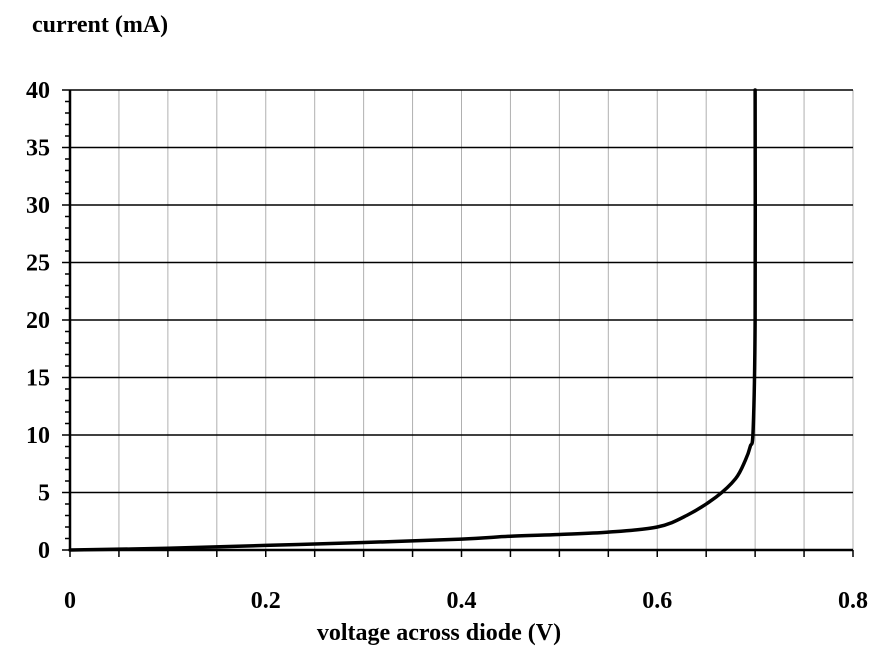  What do you see at coordinates (657, 601) in the screenshot?
I see `x-tick-label: 0.6` at bounding box center [657, 601].